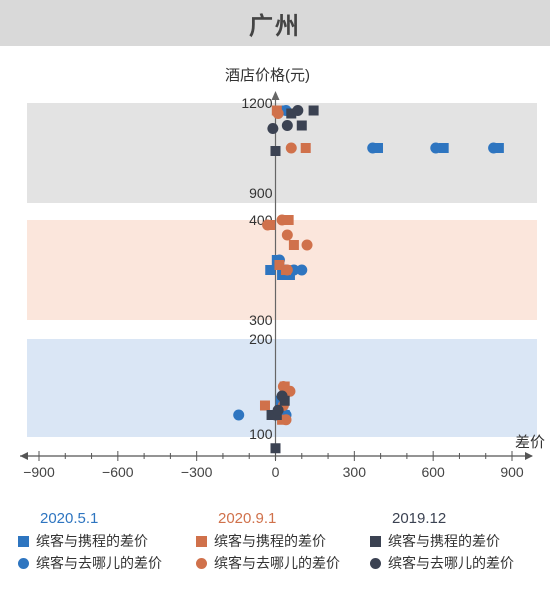 Image resolution: width=550 pixels, height=604 pixels. I want to click on y-tick-label: 100, so click(261, 434).